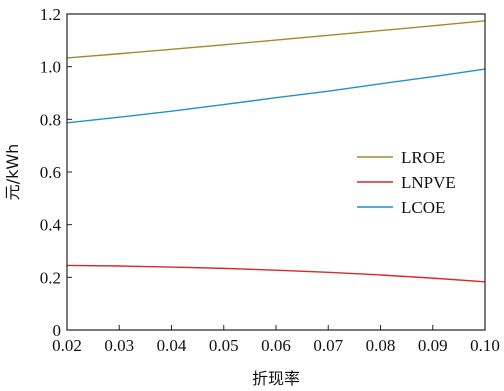 The image size is (504, 391). I want to click on x-tick-label: 0.04, so click(172, 345).